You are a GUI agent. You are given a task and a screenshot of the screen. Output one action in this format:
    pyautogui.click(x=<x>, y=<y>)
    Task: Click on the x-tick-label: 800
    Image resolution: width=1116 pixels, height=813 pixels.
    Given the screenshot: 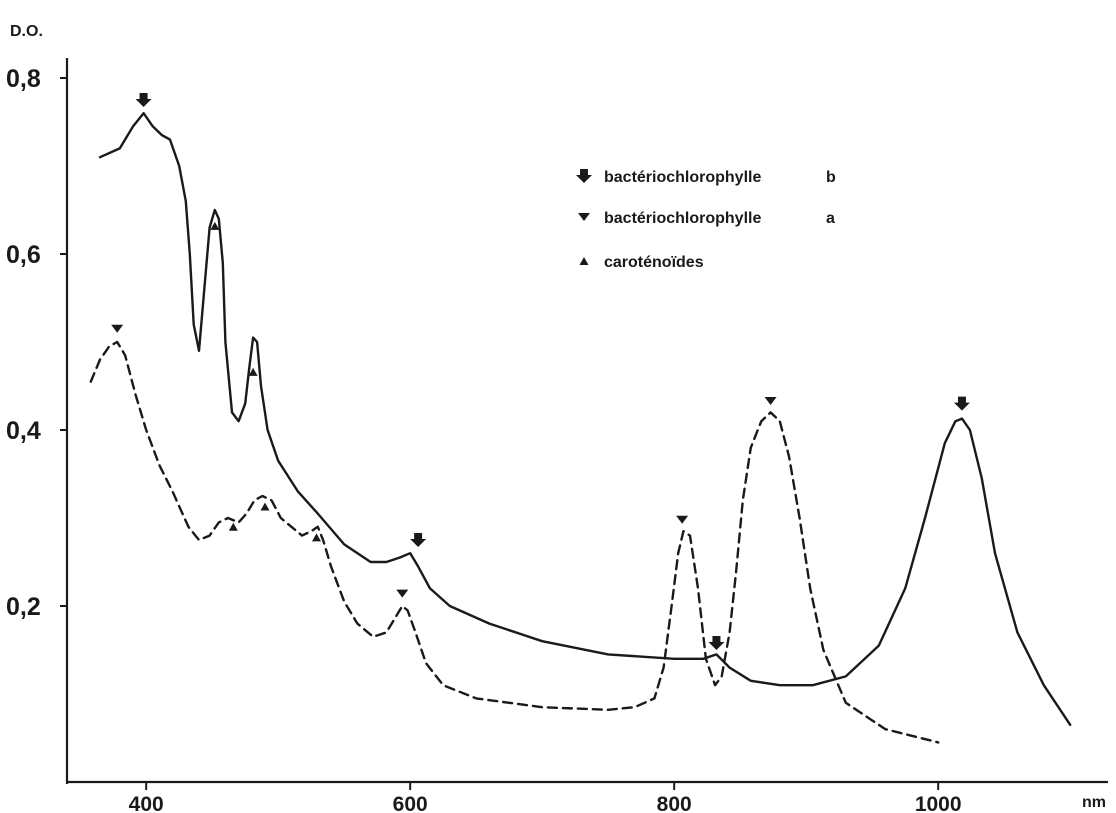 What is the action you would take?
    pyautogui.click(x=674, y=803)
    